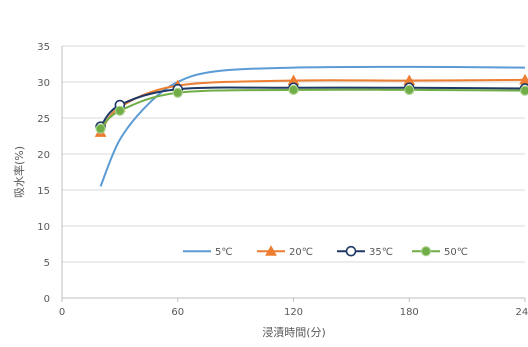 The image size is (528, 347). What do you see at coordinates (43, 83) in the screenshot?
I see `y-tick-label: 30` at bounding box center [43, 83].